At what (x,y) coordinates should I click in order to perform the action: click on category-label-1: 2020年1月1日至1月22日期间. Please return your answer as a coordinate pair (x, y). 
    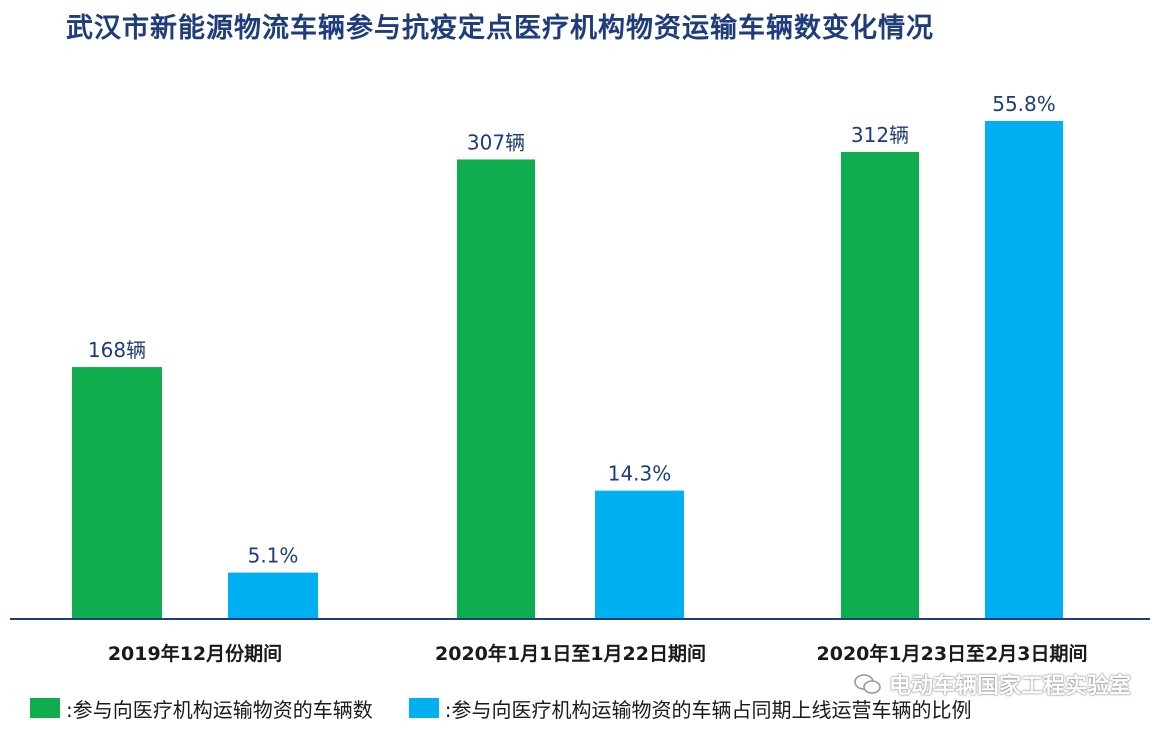
    Looking at the image, I should click on (570, 653).